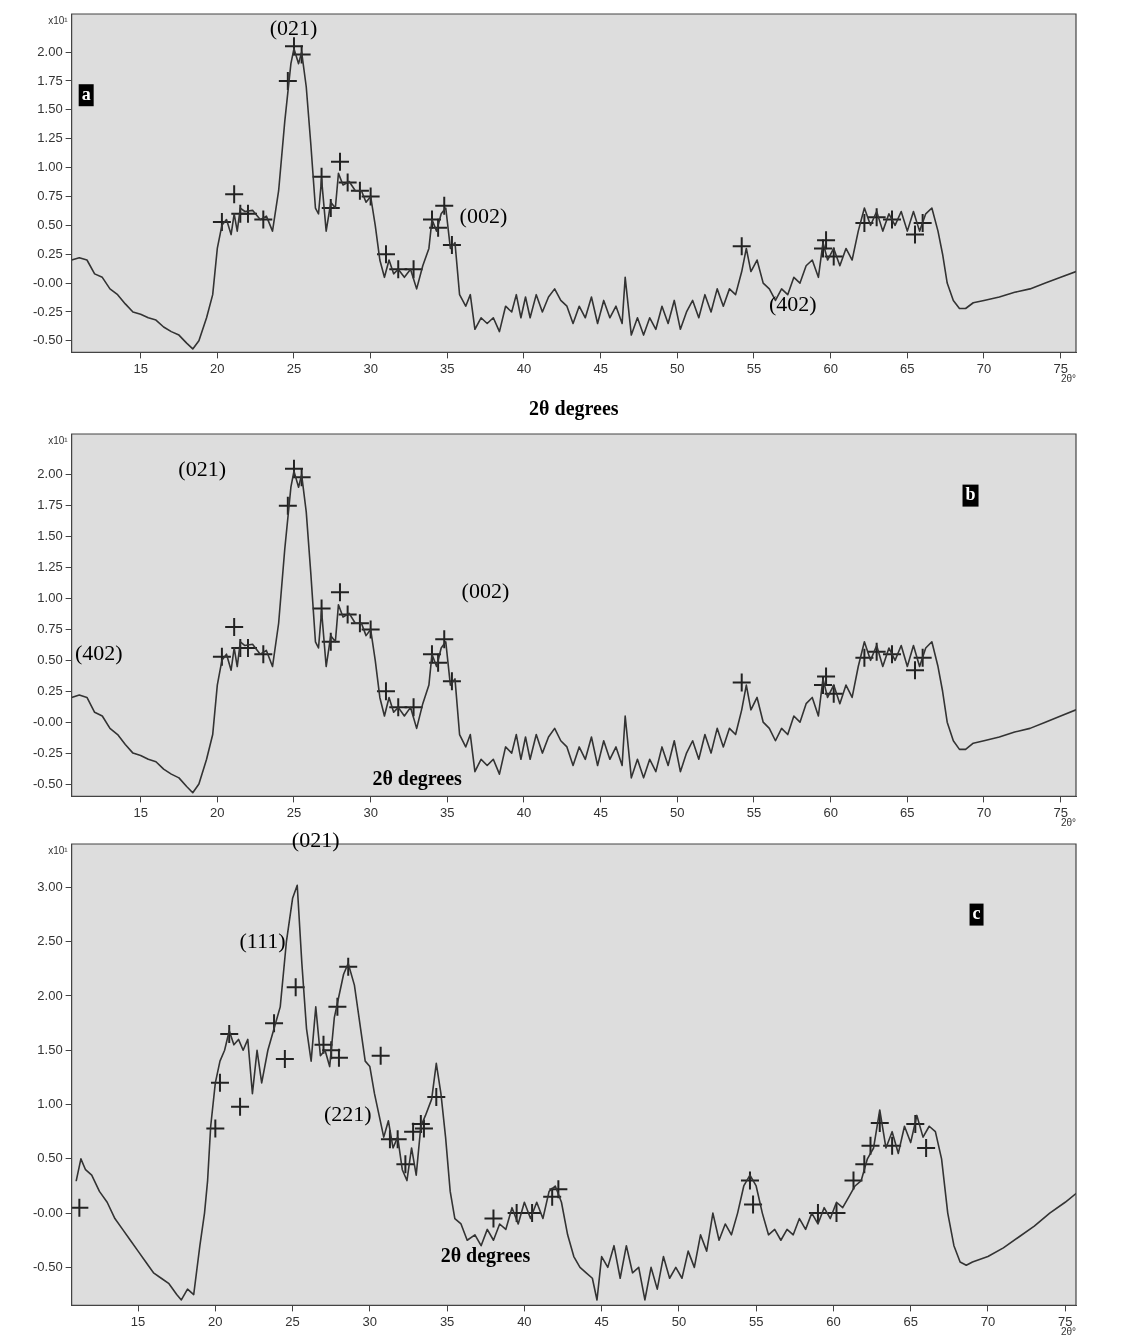 The image size is (1146, 1339). What do you see at coordinates (574, 409) in the screenshot?
I see `text: 2θ degrees` at bounding box center [574, 409].